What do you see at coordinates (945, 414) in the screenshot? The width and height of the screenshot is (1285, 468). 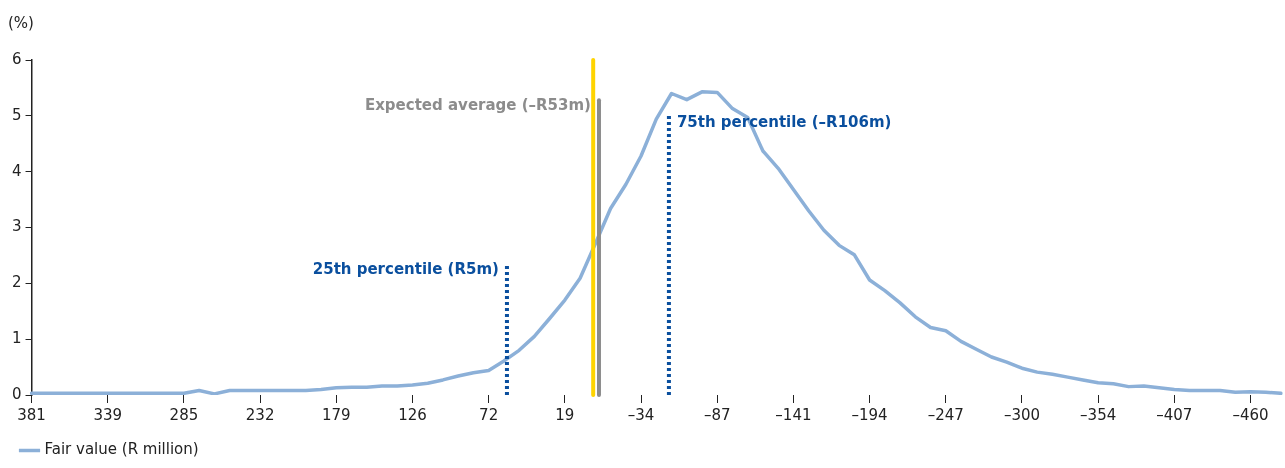 I see `x-tick-label: –247` at bounding box center [945, 414].